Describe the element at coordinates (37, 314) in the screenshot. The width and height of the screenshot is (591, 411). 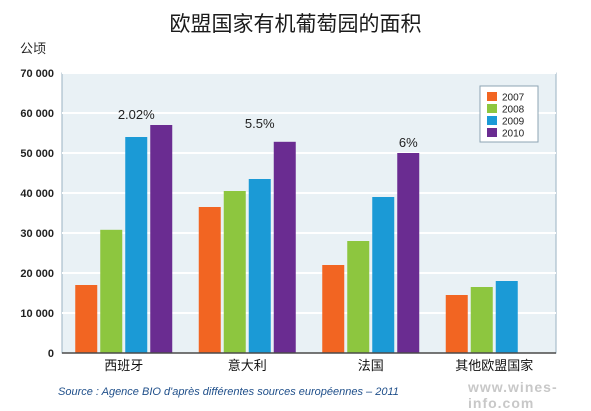
I see `y-tick-label: 10 000` at that location.